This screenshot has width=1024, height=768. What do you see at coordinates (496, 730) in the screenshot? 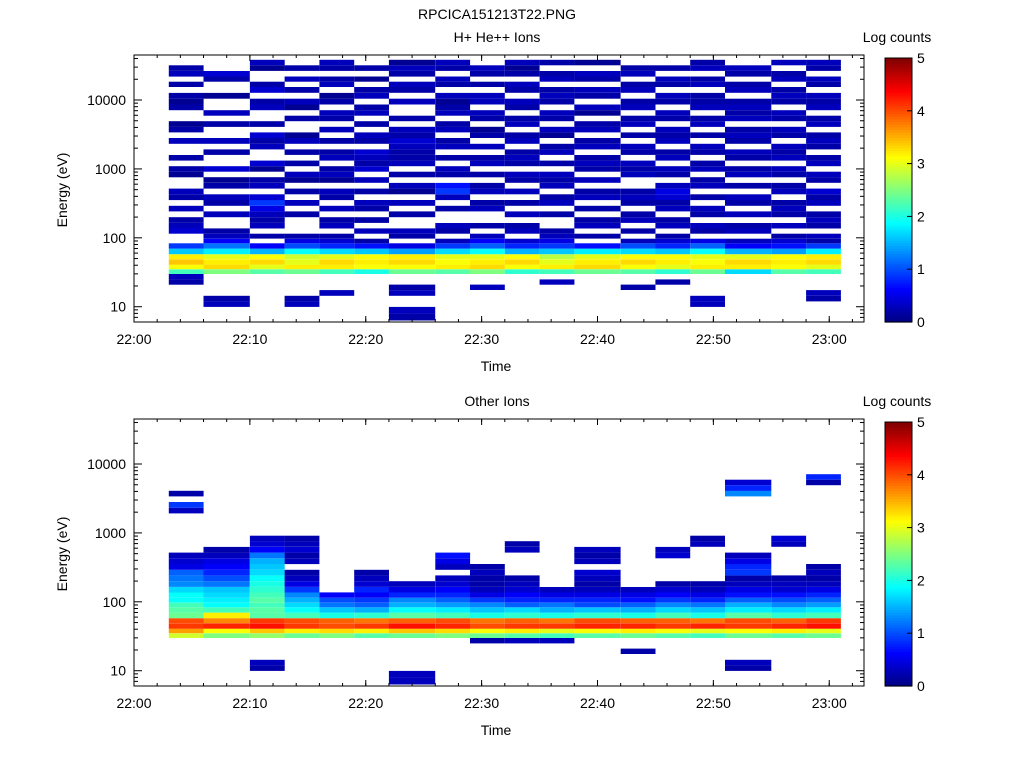
I see `x-axis-label: Time` at bounding box center [496, 730].